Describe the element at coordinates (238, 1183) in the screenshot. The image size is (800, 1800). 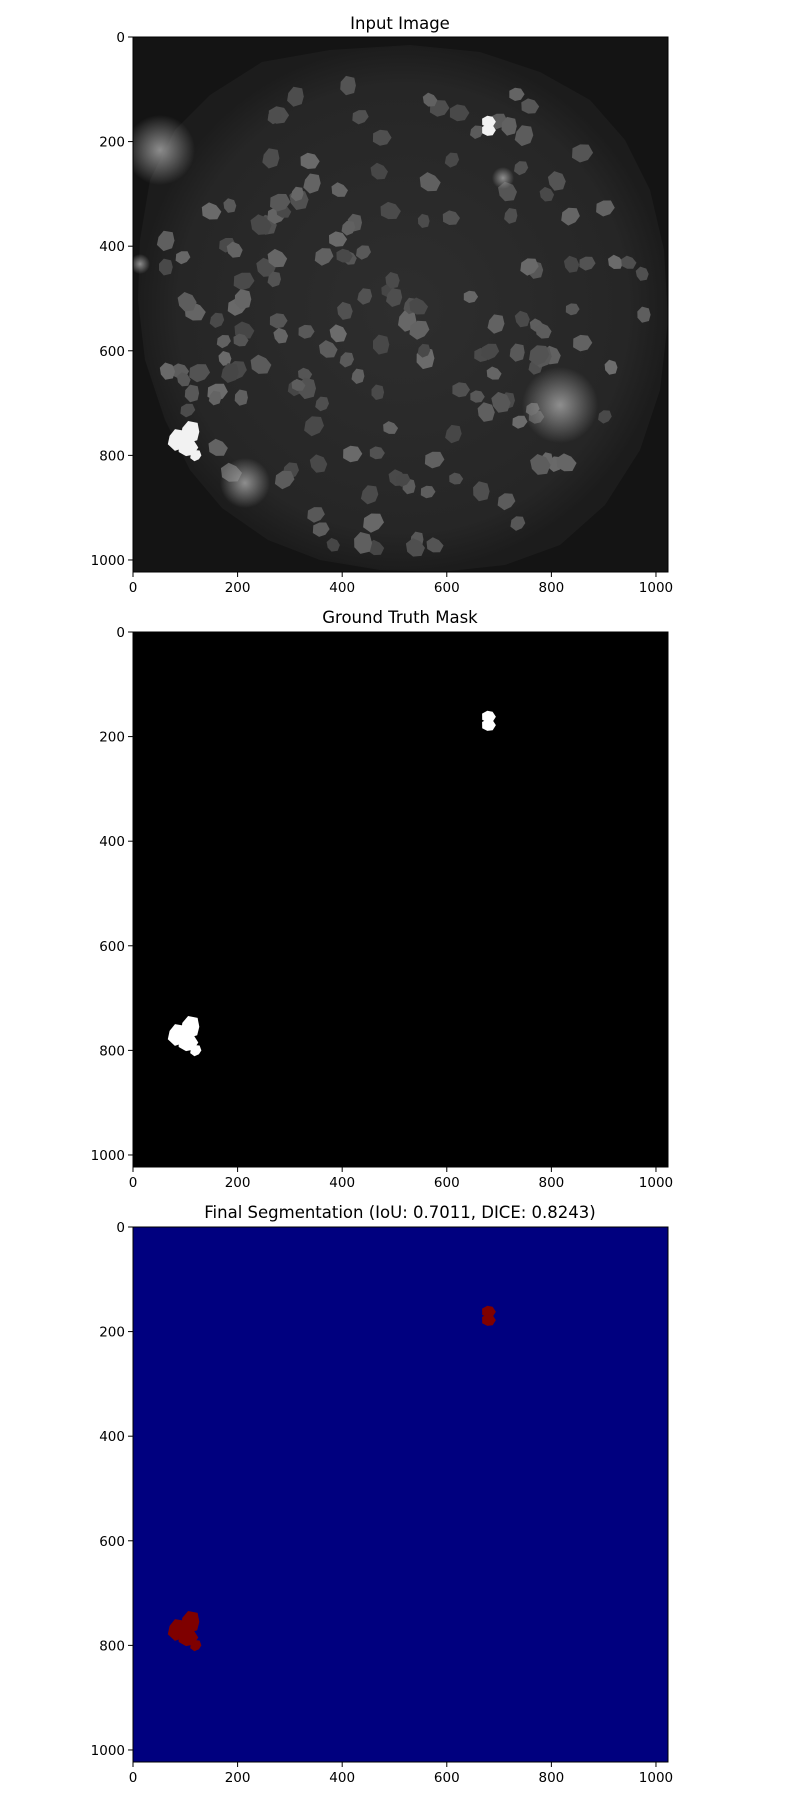
I see `x-tick-label: 200` at that location.